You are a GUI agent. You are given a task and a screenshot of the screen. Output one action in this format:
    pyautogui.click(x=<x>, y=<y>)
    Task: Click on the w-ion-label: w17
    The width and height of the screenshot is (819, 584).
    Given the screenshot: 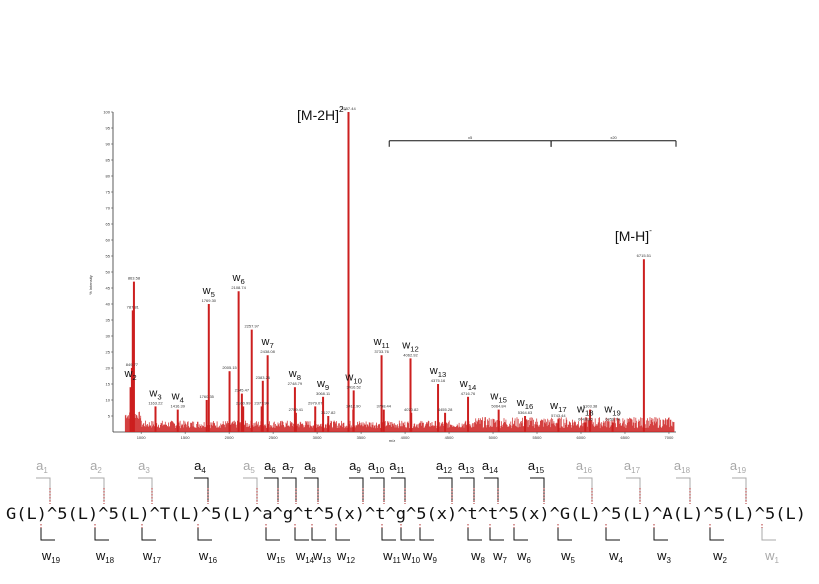 What is the action you would take?
    pyautogui.click(x=152, y=556)
    